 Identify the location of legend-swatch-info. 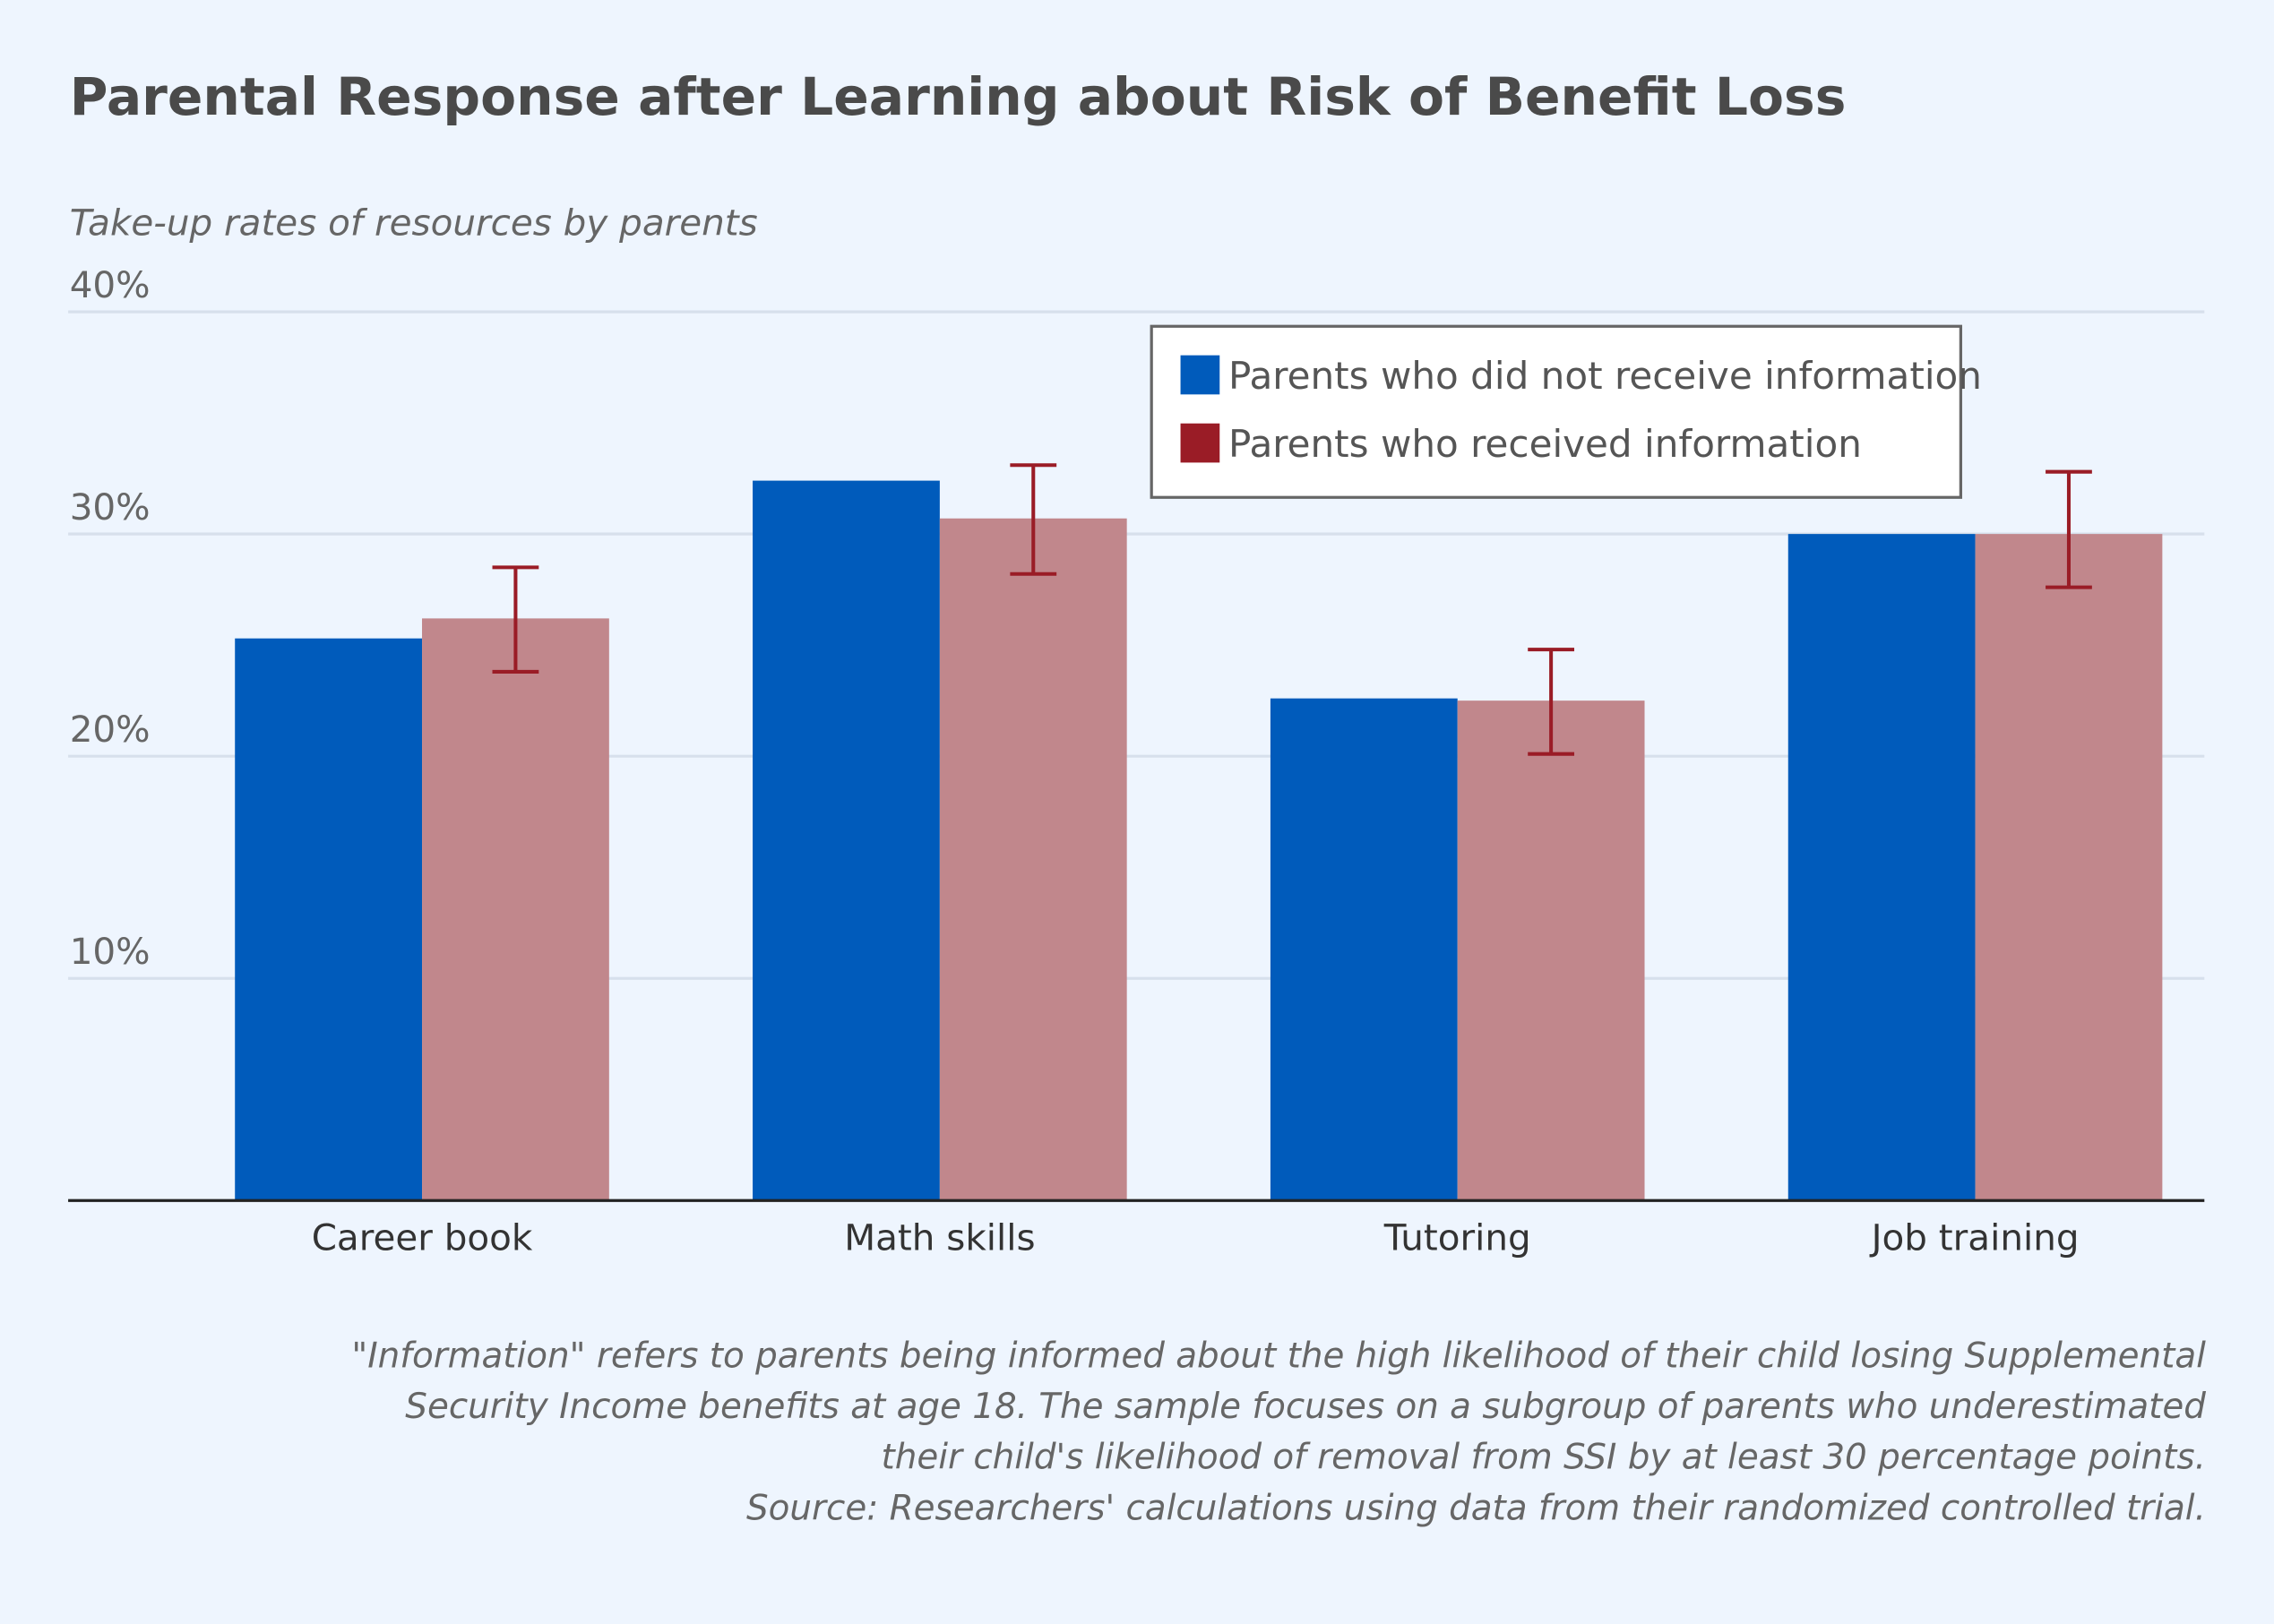
(1200, 443).